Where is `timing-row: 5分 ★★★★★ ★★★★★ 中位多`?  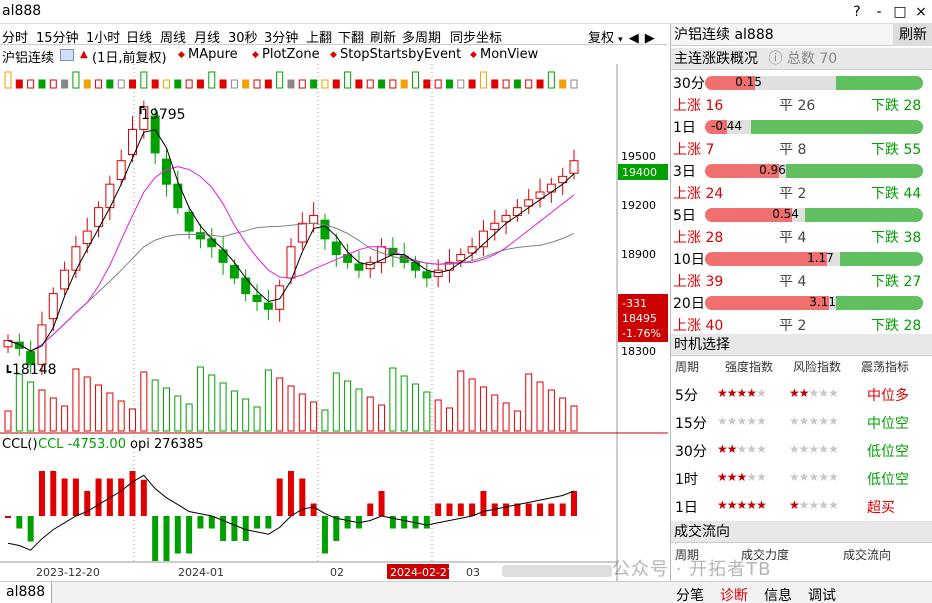
timing-row: 5分 ★★★★★ ★★★★★ 中位多 is located at coordinates (801, 393).